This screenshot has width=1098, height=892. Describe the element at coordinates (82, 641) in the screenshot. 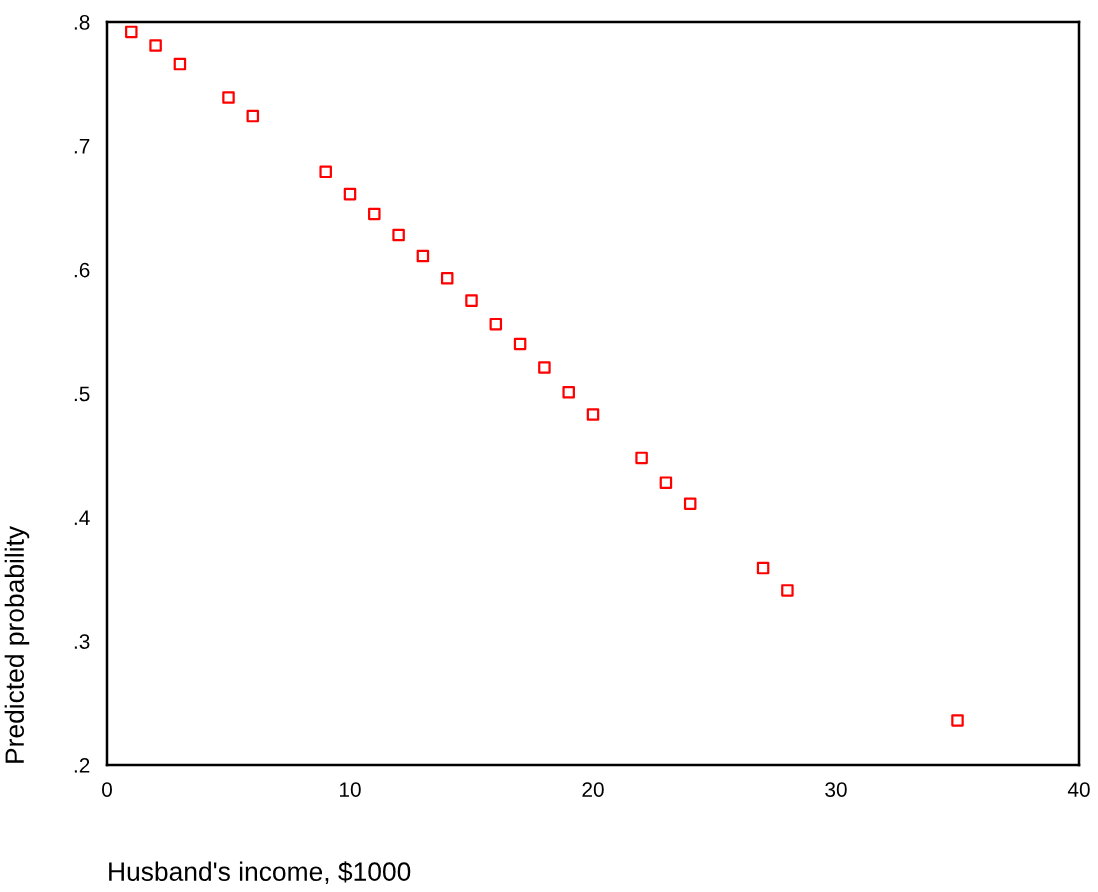

I see `y-tick-label: .3` at that location.